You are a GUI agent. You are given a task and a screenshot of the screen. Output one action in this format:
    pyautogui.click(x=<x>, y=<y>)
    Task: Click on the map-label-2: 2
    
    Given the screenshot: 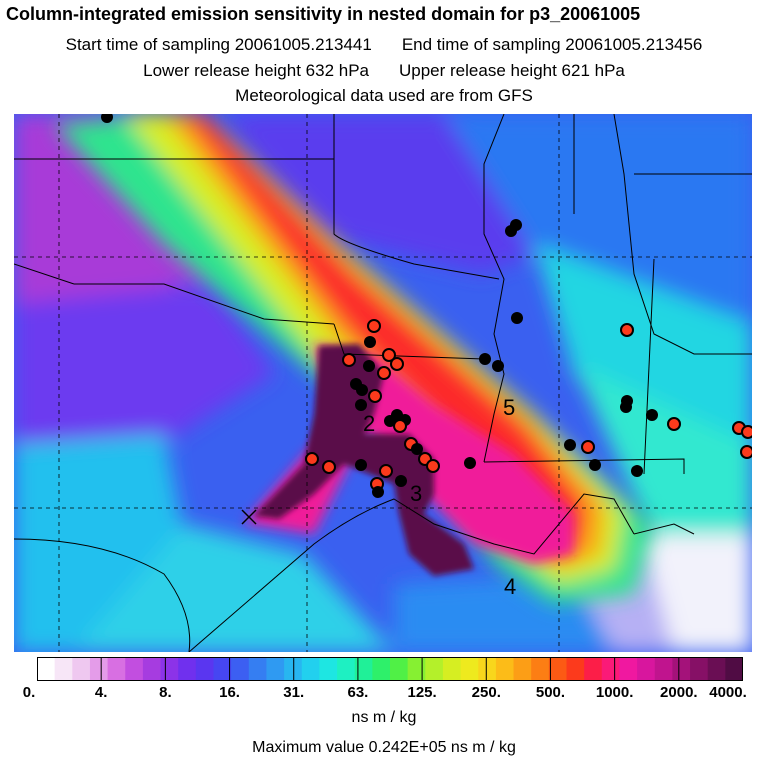 What is the action you would take?
    pyautogui.click(x=369, y=423)
    